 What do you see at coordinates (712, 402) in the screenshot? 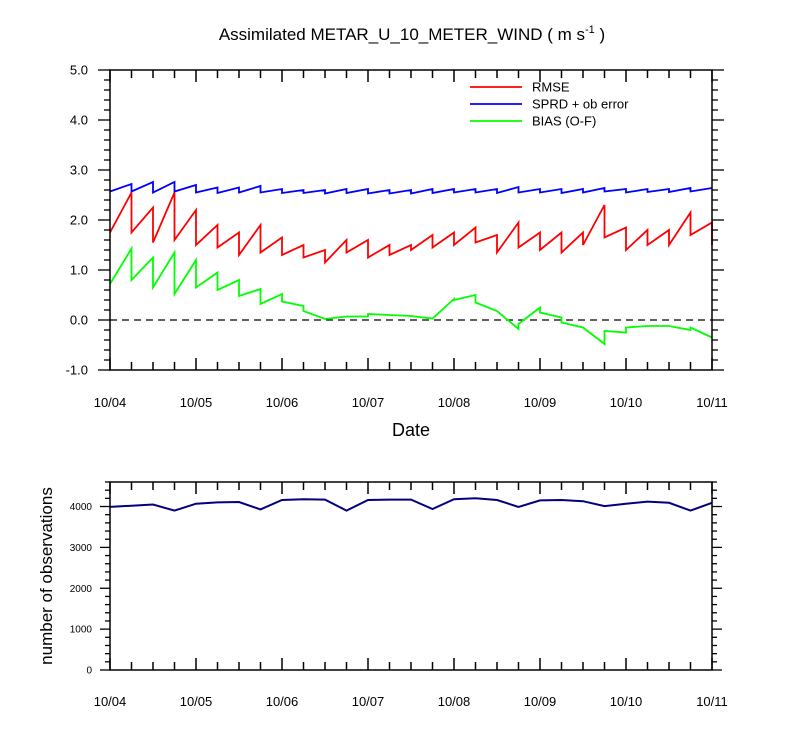
I see `top-x-tick-label: 10/11` at bounding box center [712, 402].